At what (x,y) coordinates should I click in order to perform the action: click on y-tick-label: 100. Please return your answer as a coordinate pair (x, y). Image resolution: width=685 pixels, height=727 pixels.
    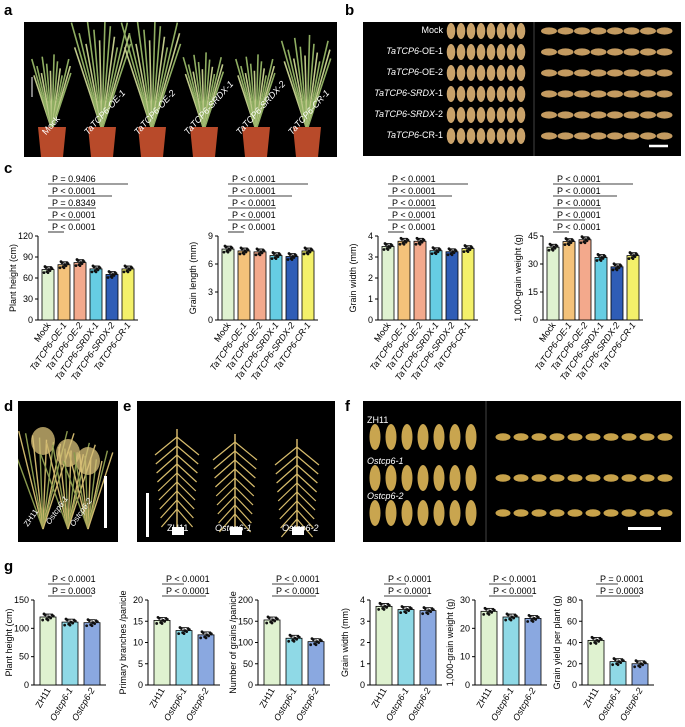
    Looking at the image, I should click on (21, 628).